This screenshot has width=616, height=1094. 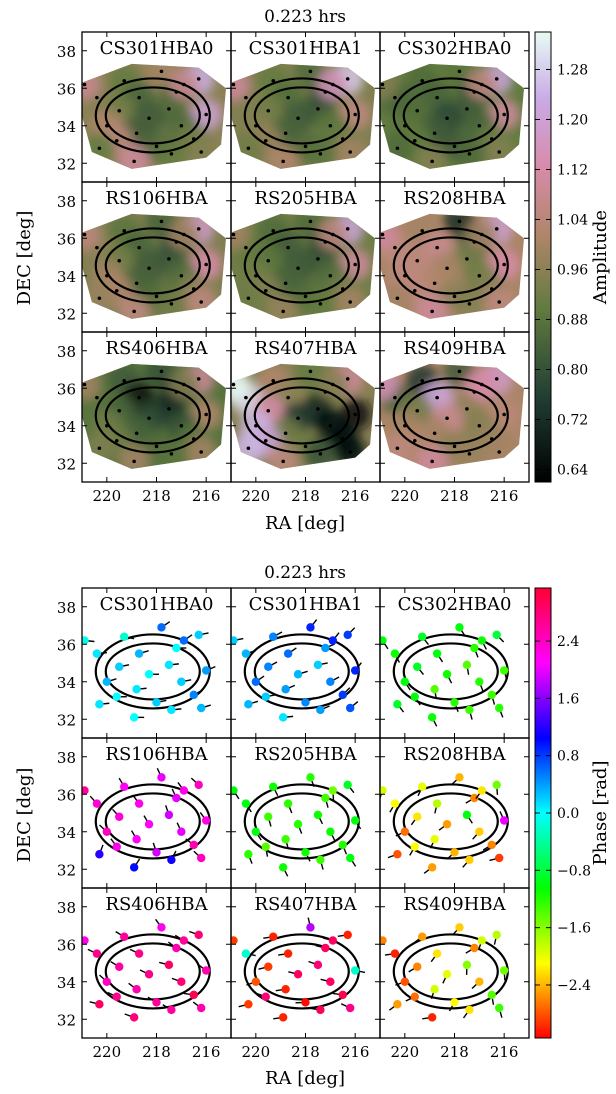 I want to click on y-axis-label: DEC [deg], so click(x=24, y=258).